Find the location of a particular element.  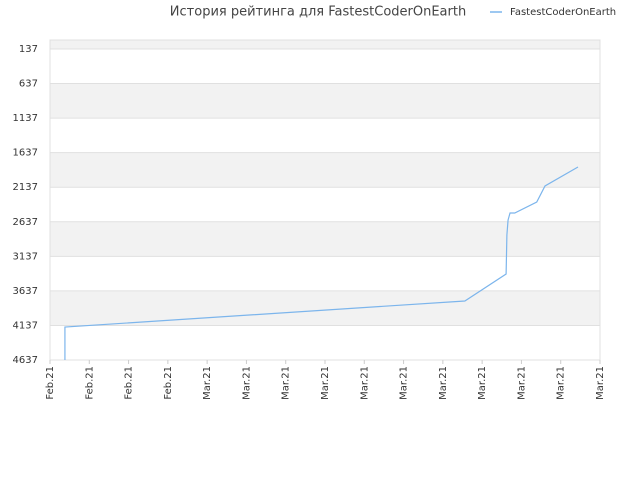

y-tick-label: 3637 is located at coordinates (25, 291).